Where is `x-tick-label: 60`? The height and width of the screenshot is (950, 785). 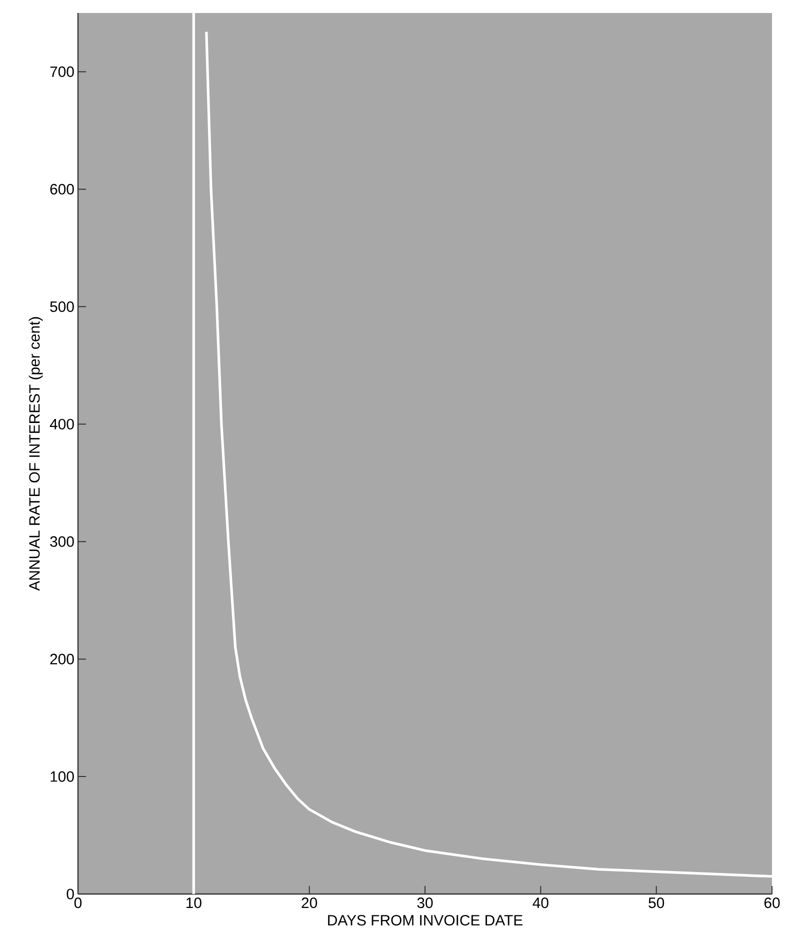 x-tick-label: 60 is located at coordinates (772, 903).